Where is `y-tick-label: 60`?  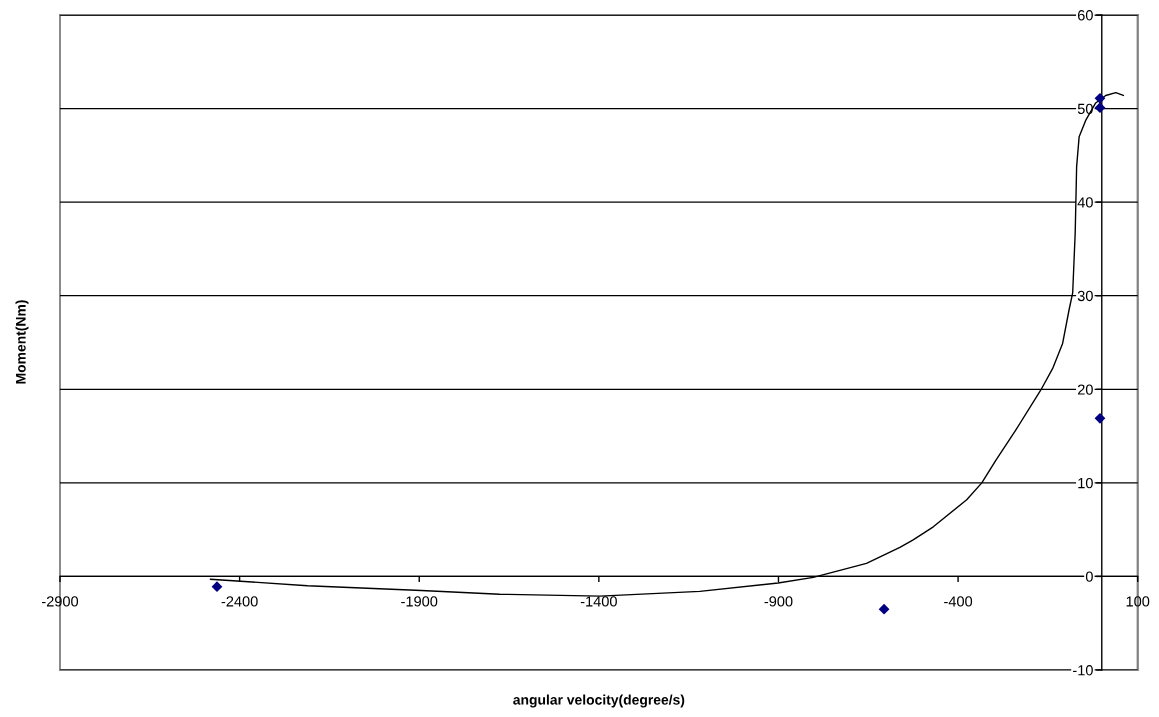
y-tick-label: 60 is located at coordinates (1085, 15).